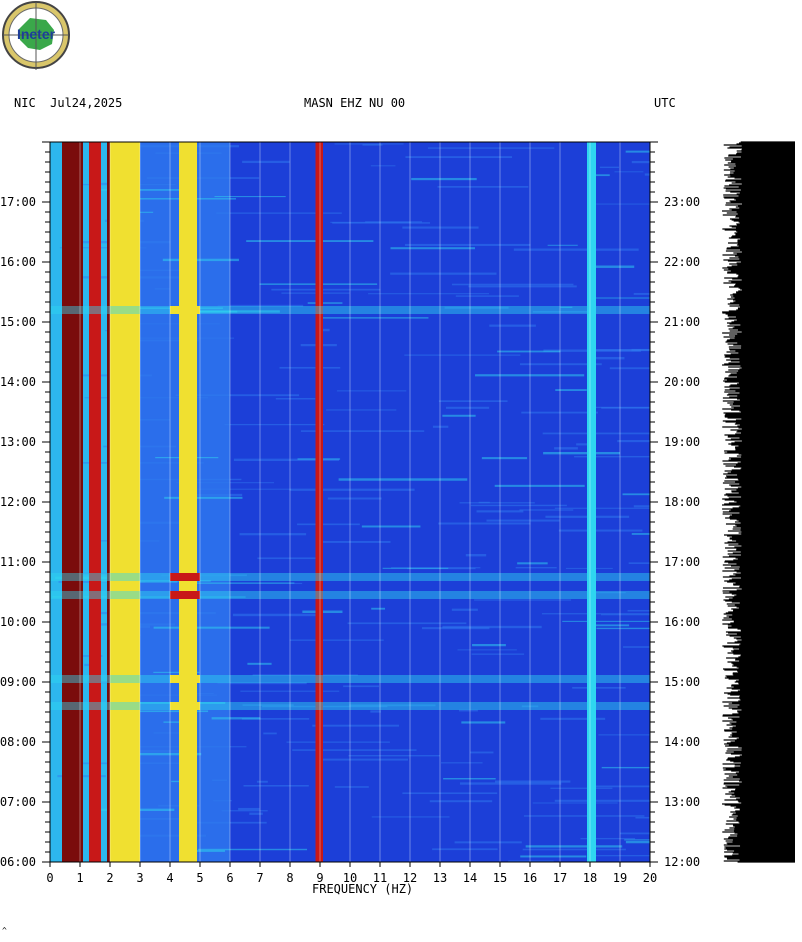  Describe the element at coordinates (620, 878) in the screenshot. I see `x-tick-label: 19` at that location.